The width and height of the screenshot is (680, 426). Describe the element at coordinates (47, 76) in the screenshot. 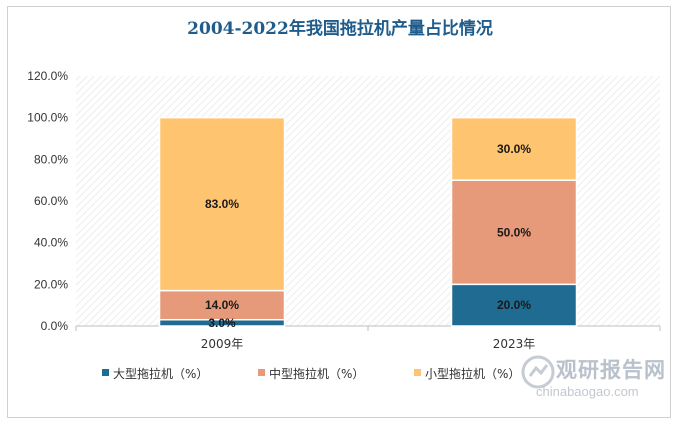

I see `y-tick-label: 120.0%` at that location.